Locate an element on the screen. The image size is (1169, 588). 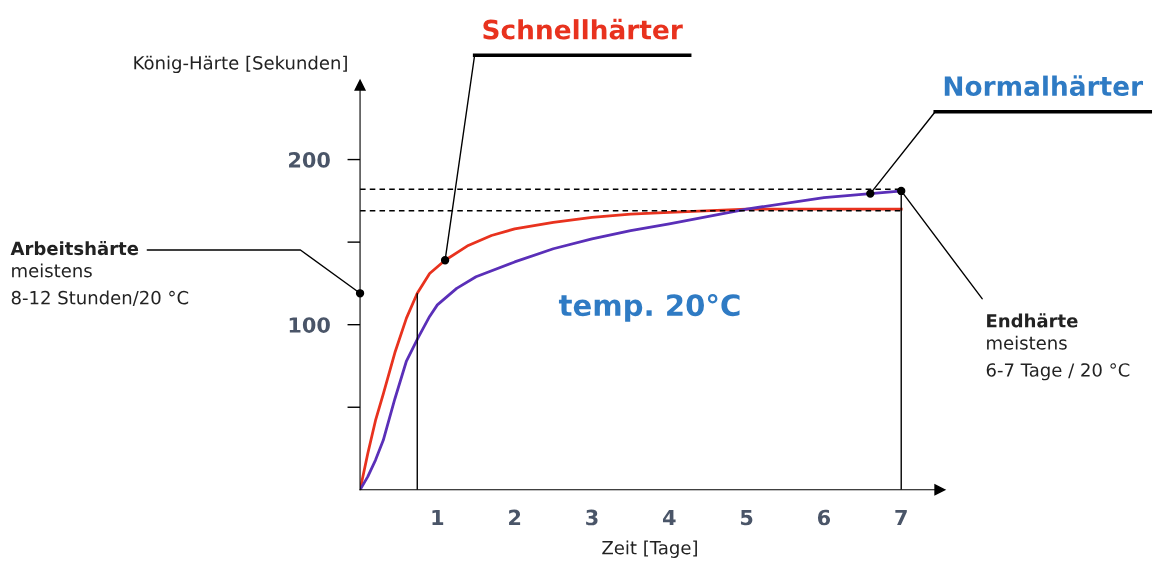
text: Normalhärter is located at coordinates (1044, 86).